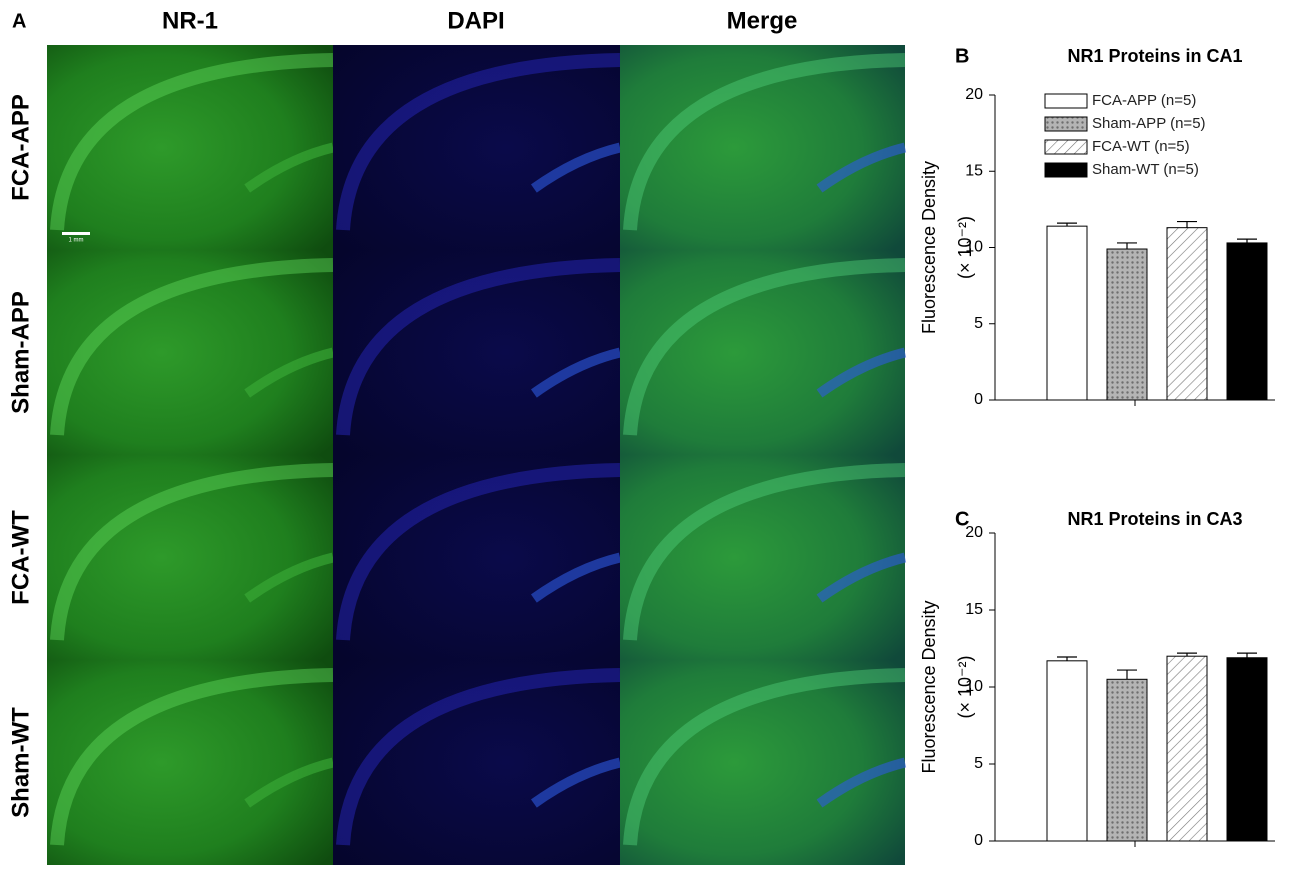 The width and height of the screenshot is (1300, 870). Describe the element at coordinates (19, 21) in the screenshot. I see `panel-label: A` at that location.